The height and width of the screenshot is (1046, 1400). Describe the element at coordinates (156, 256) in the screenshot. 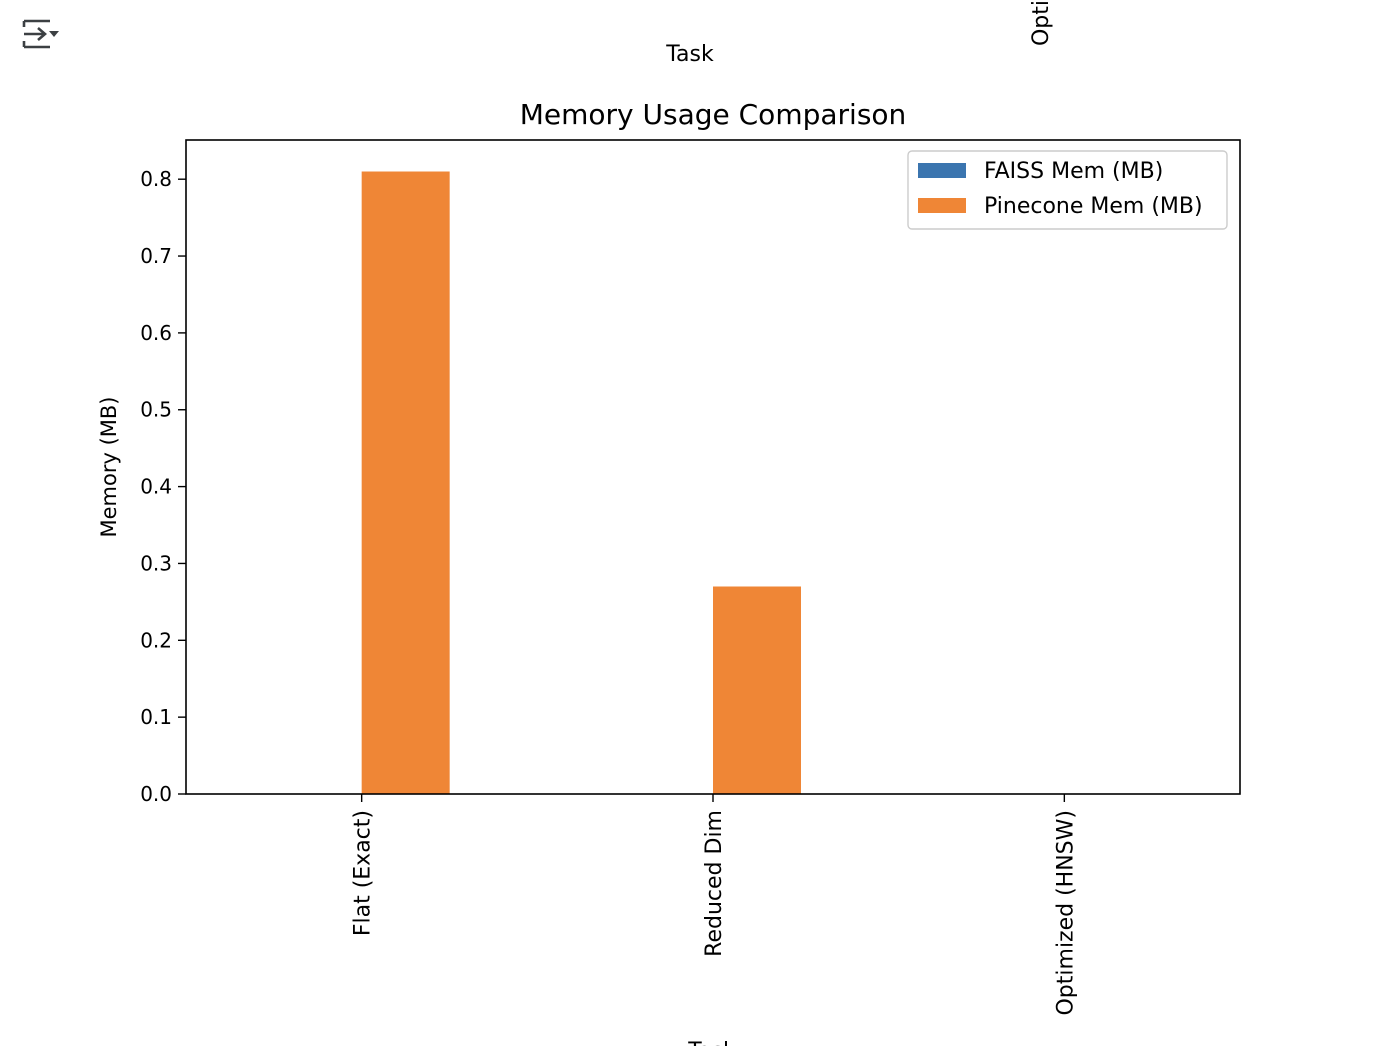

I see `y-tick-label-7: 0.7` at that location.